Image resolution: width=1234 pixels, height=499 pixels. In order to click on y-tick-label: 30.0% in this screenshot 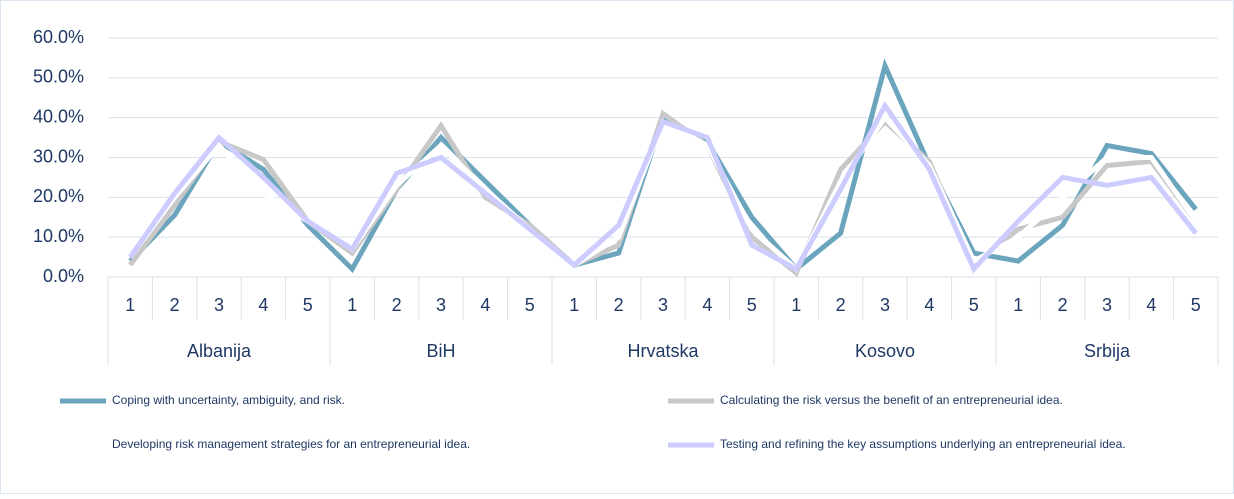, I will do `click(58, 156)`.